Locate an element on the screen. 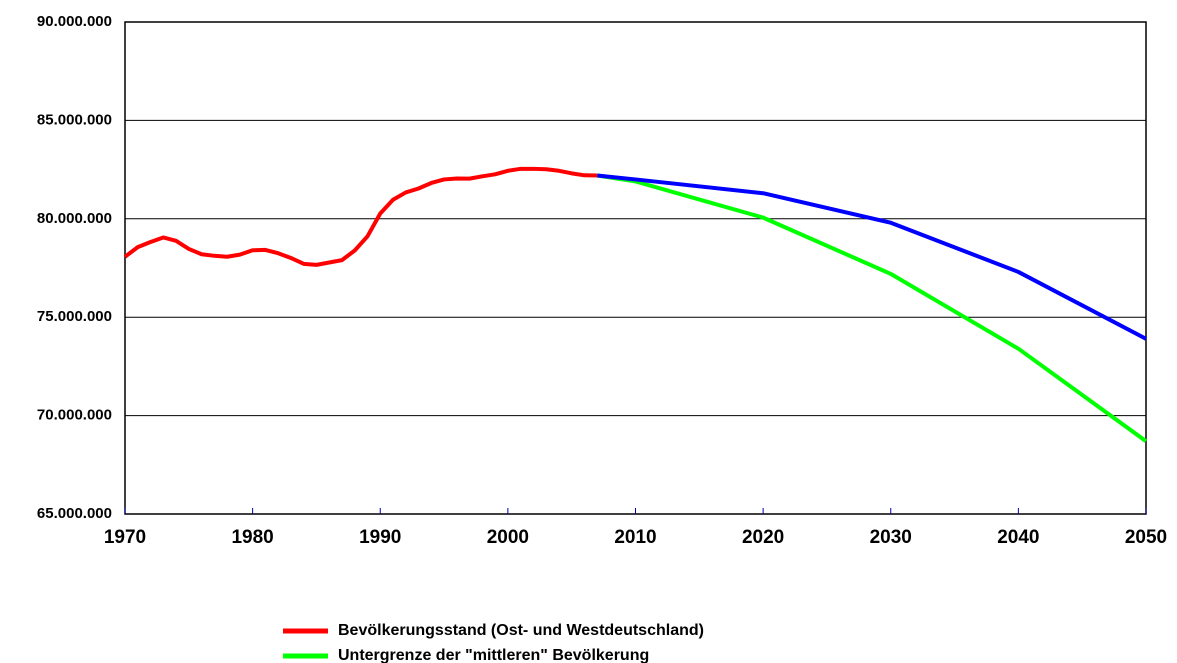 The width and height of the screenshot is (1177, 663). y-tick-label: 75.000.000 is located at coordinates (74, 316).